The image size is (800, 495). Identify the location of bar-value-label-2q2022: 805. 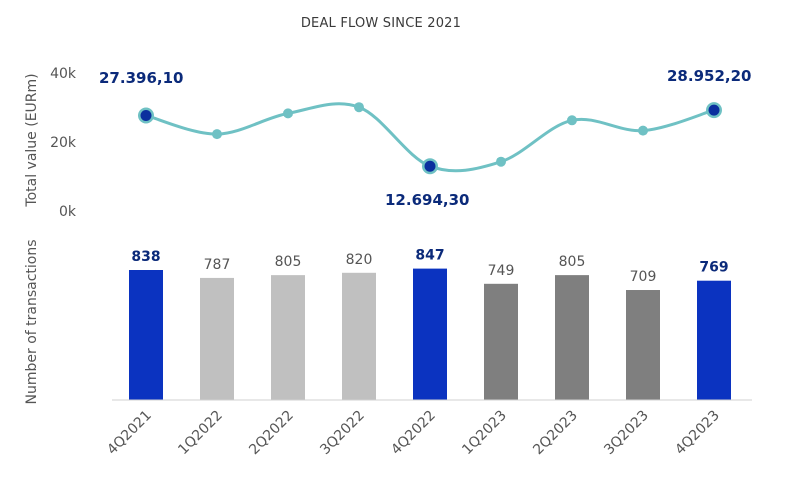
(288, 262).